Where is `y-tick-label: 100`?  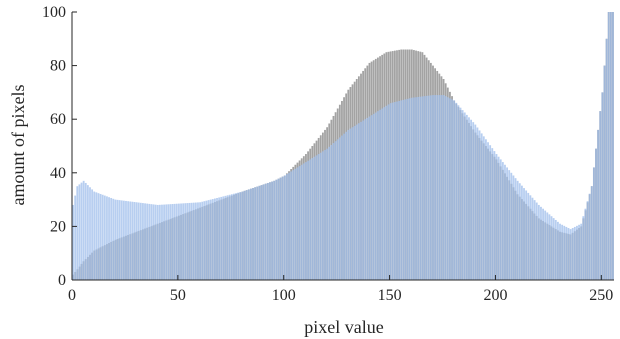
y-tick-label: 100 is located at coordinates (54, 12).